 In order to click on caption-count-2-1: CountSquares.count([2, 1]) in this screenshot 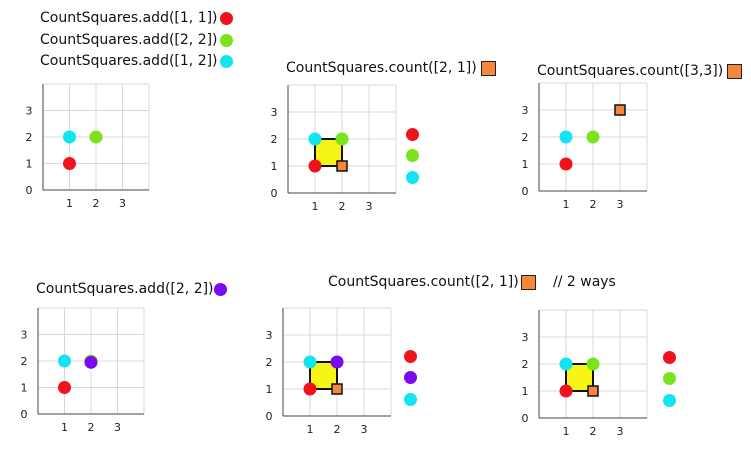, I will do `click(381, 68)`.